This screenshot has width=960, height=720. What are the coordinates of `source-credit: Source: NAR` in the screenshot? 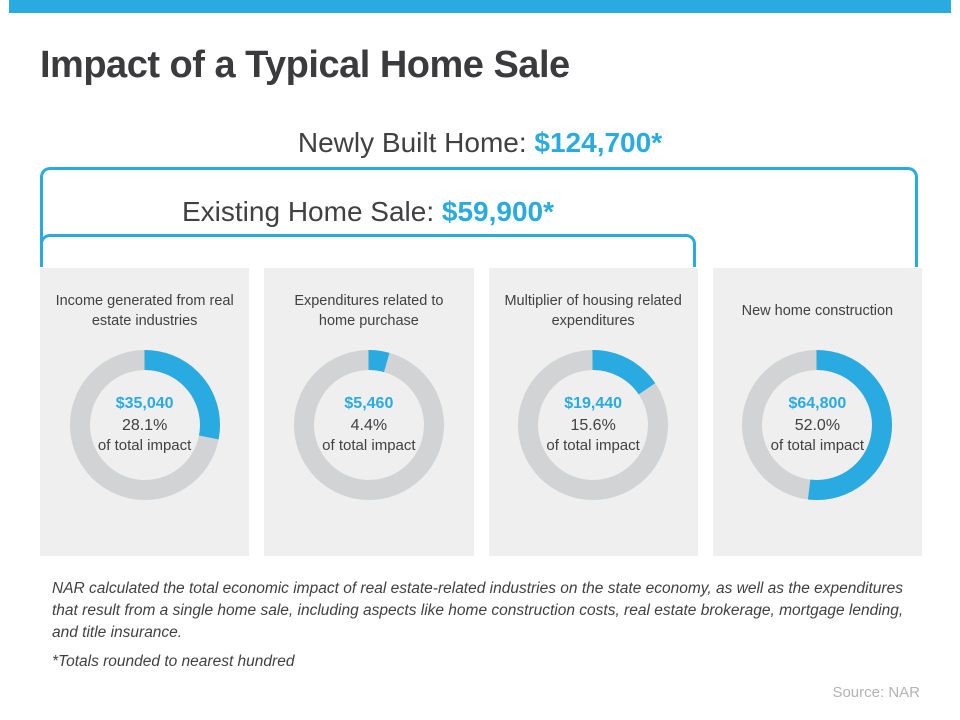 It's located at (876, 692).